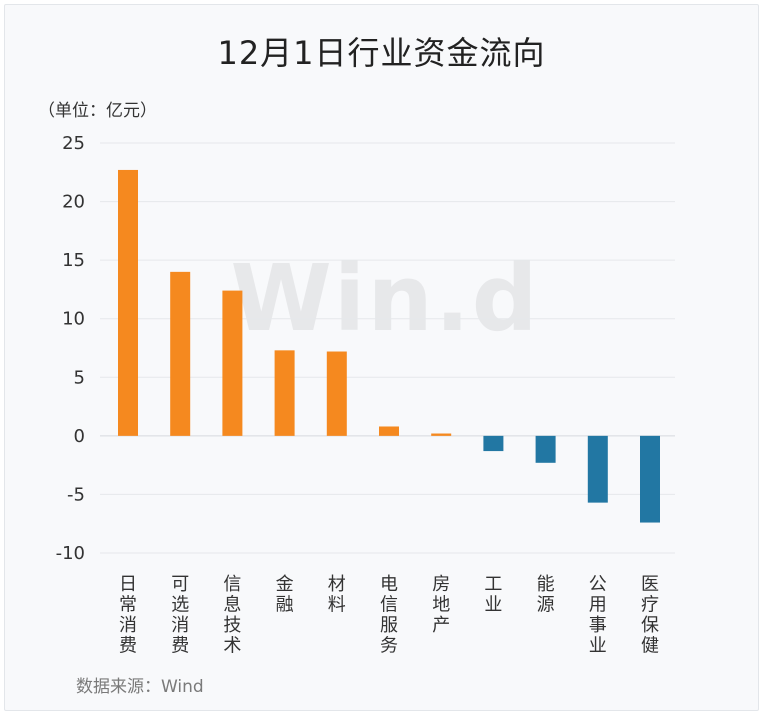 The height and width of the screenshot is (715, 763). Describe the element at coordinates (70, 348) in the screenshot. I see `y-axis: 25 20 15 10 5 0 -5 -10` at that location.